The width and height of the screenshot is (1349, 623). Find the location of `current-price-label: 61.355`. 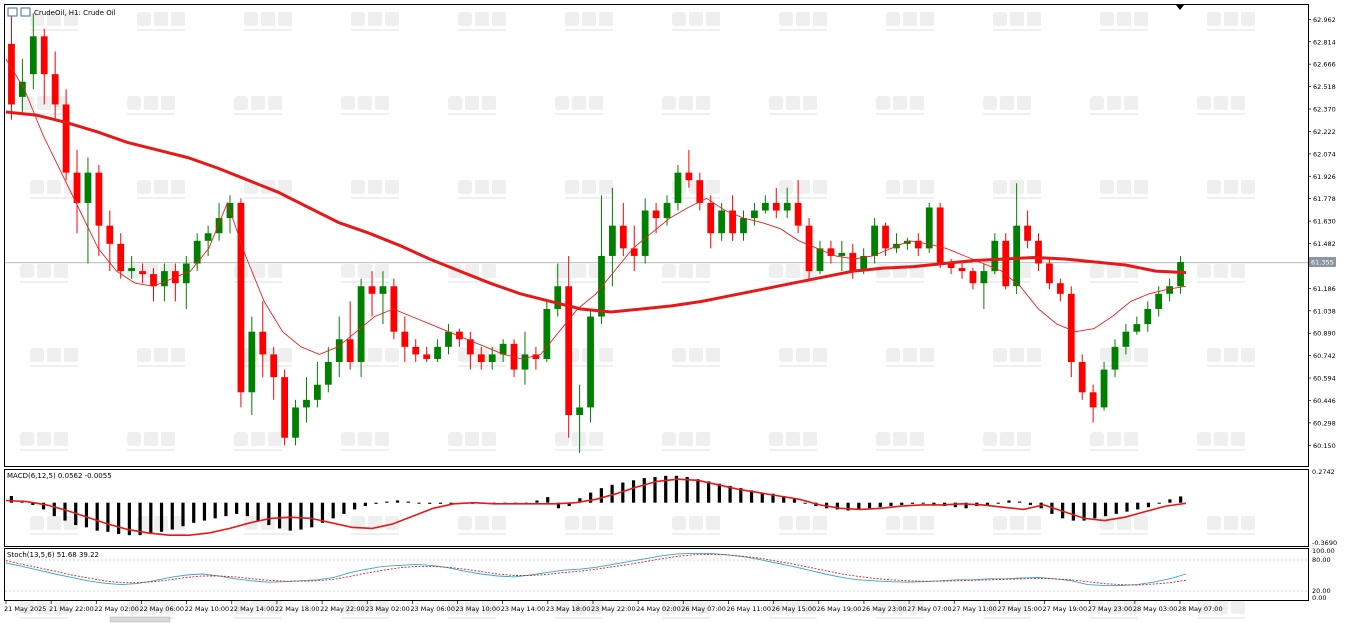

current-price-label: 61.355 is located at coordinates (1322, 263).